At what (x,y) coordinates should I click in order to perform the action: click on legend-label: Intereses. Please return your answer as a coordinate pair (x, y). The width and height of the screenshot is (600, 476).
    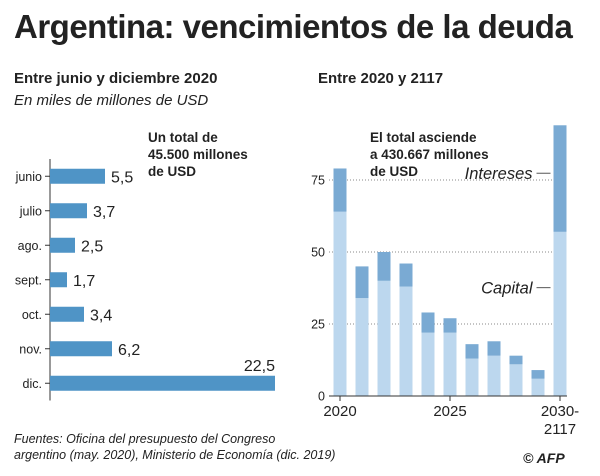
    Looking at the image, I should click on (499, 174).